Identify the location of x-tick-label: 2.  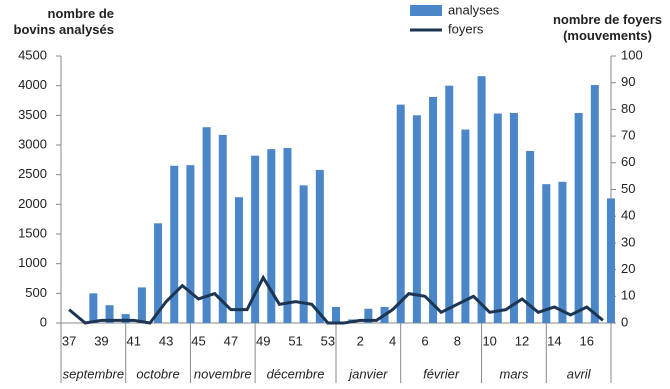
(360, 340).